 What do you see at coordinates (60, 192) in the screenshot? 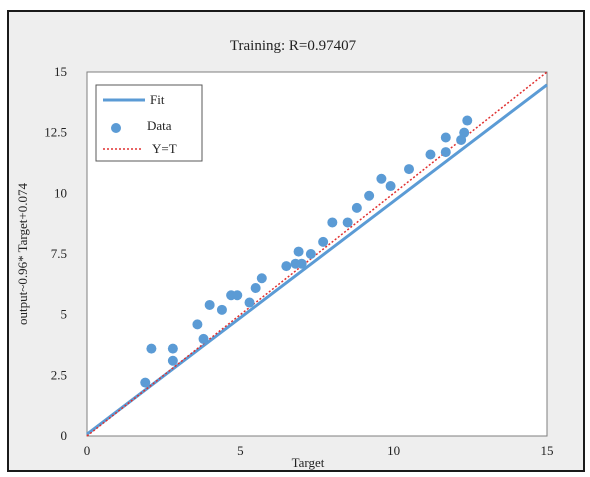
I see `y-tick-label: 10` at bounding box center [60, 192].